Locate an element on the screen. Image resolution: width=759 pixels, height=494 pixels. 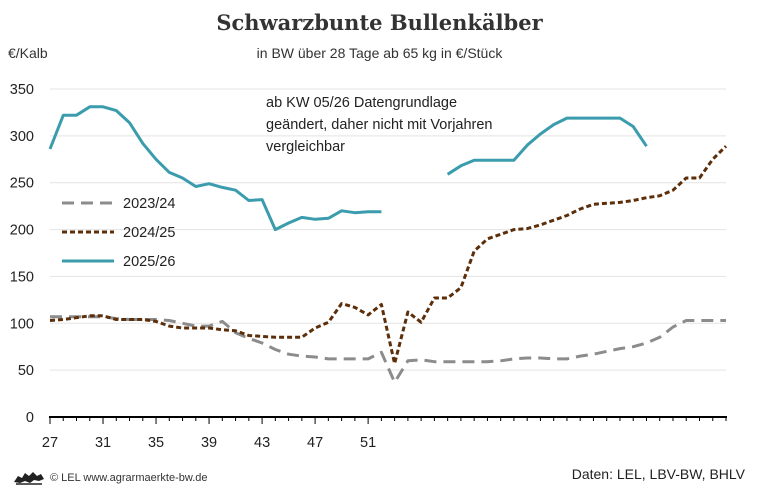
annotation-line: geändert, daher nicht mit Vorjahren is located at coordinates (379, 125).